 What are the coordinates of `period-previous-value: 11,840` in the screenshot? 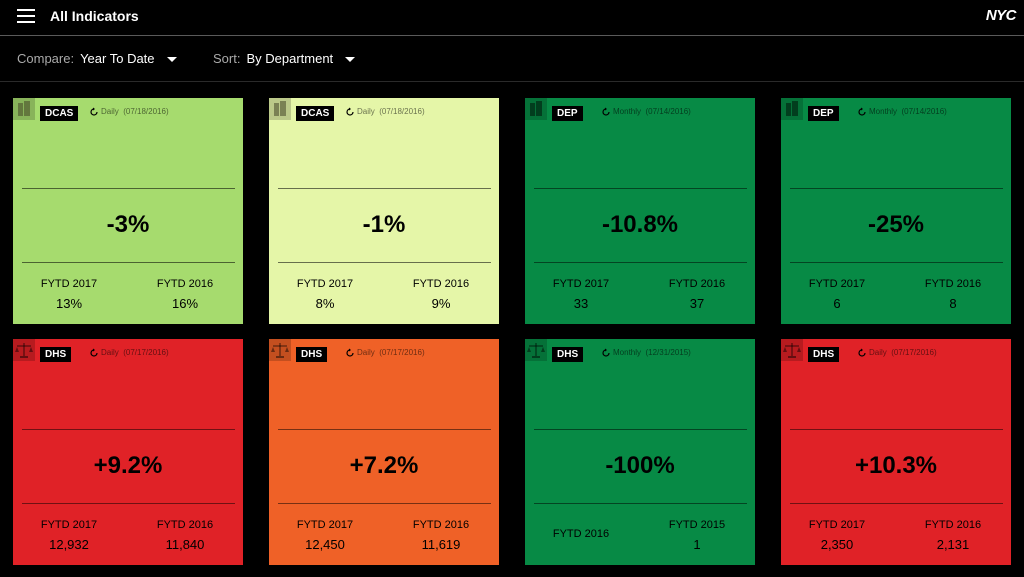 It's located at (185, 544).